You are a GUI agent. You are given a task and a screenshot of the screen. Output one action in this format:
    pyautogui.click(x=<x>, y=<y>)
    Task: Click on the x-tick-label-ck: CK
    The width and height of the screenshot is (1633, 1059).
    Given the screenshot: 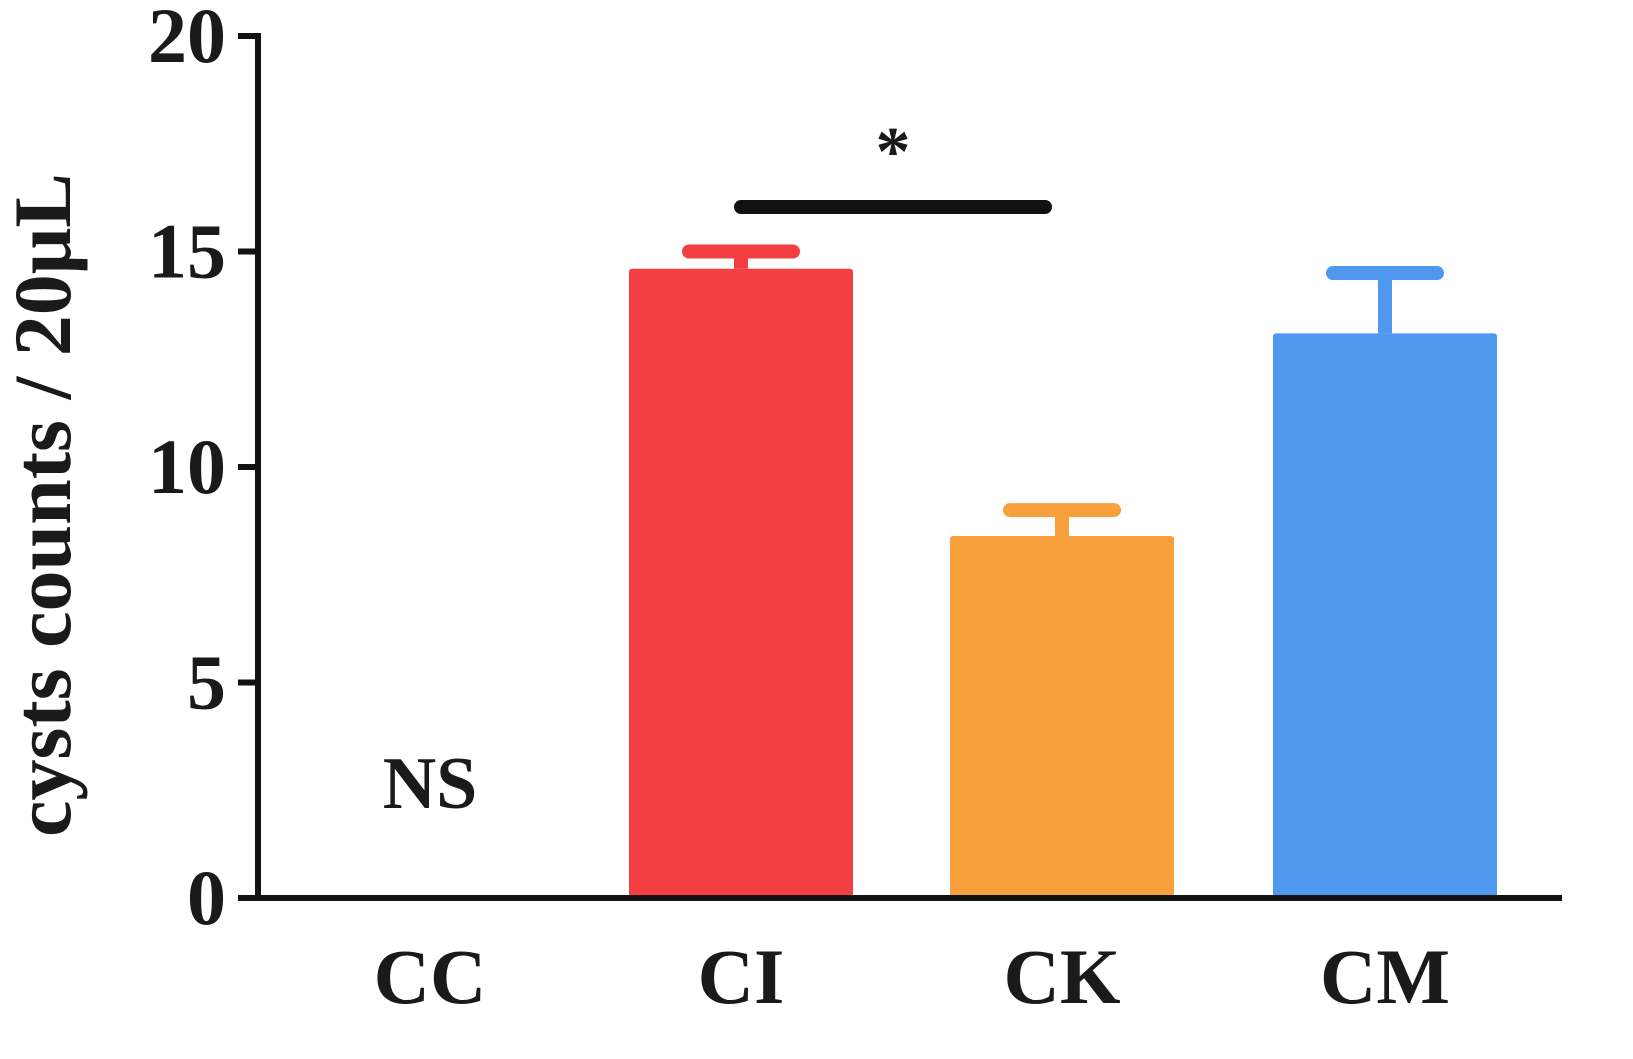 What is the action you would take?
    pyautogui.click(x=1062, y=976)
    